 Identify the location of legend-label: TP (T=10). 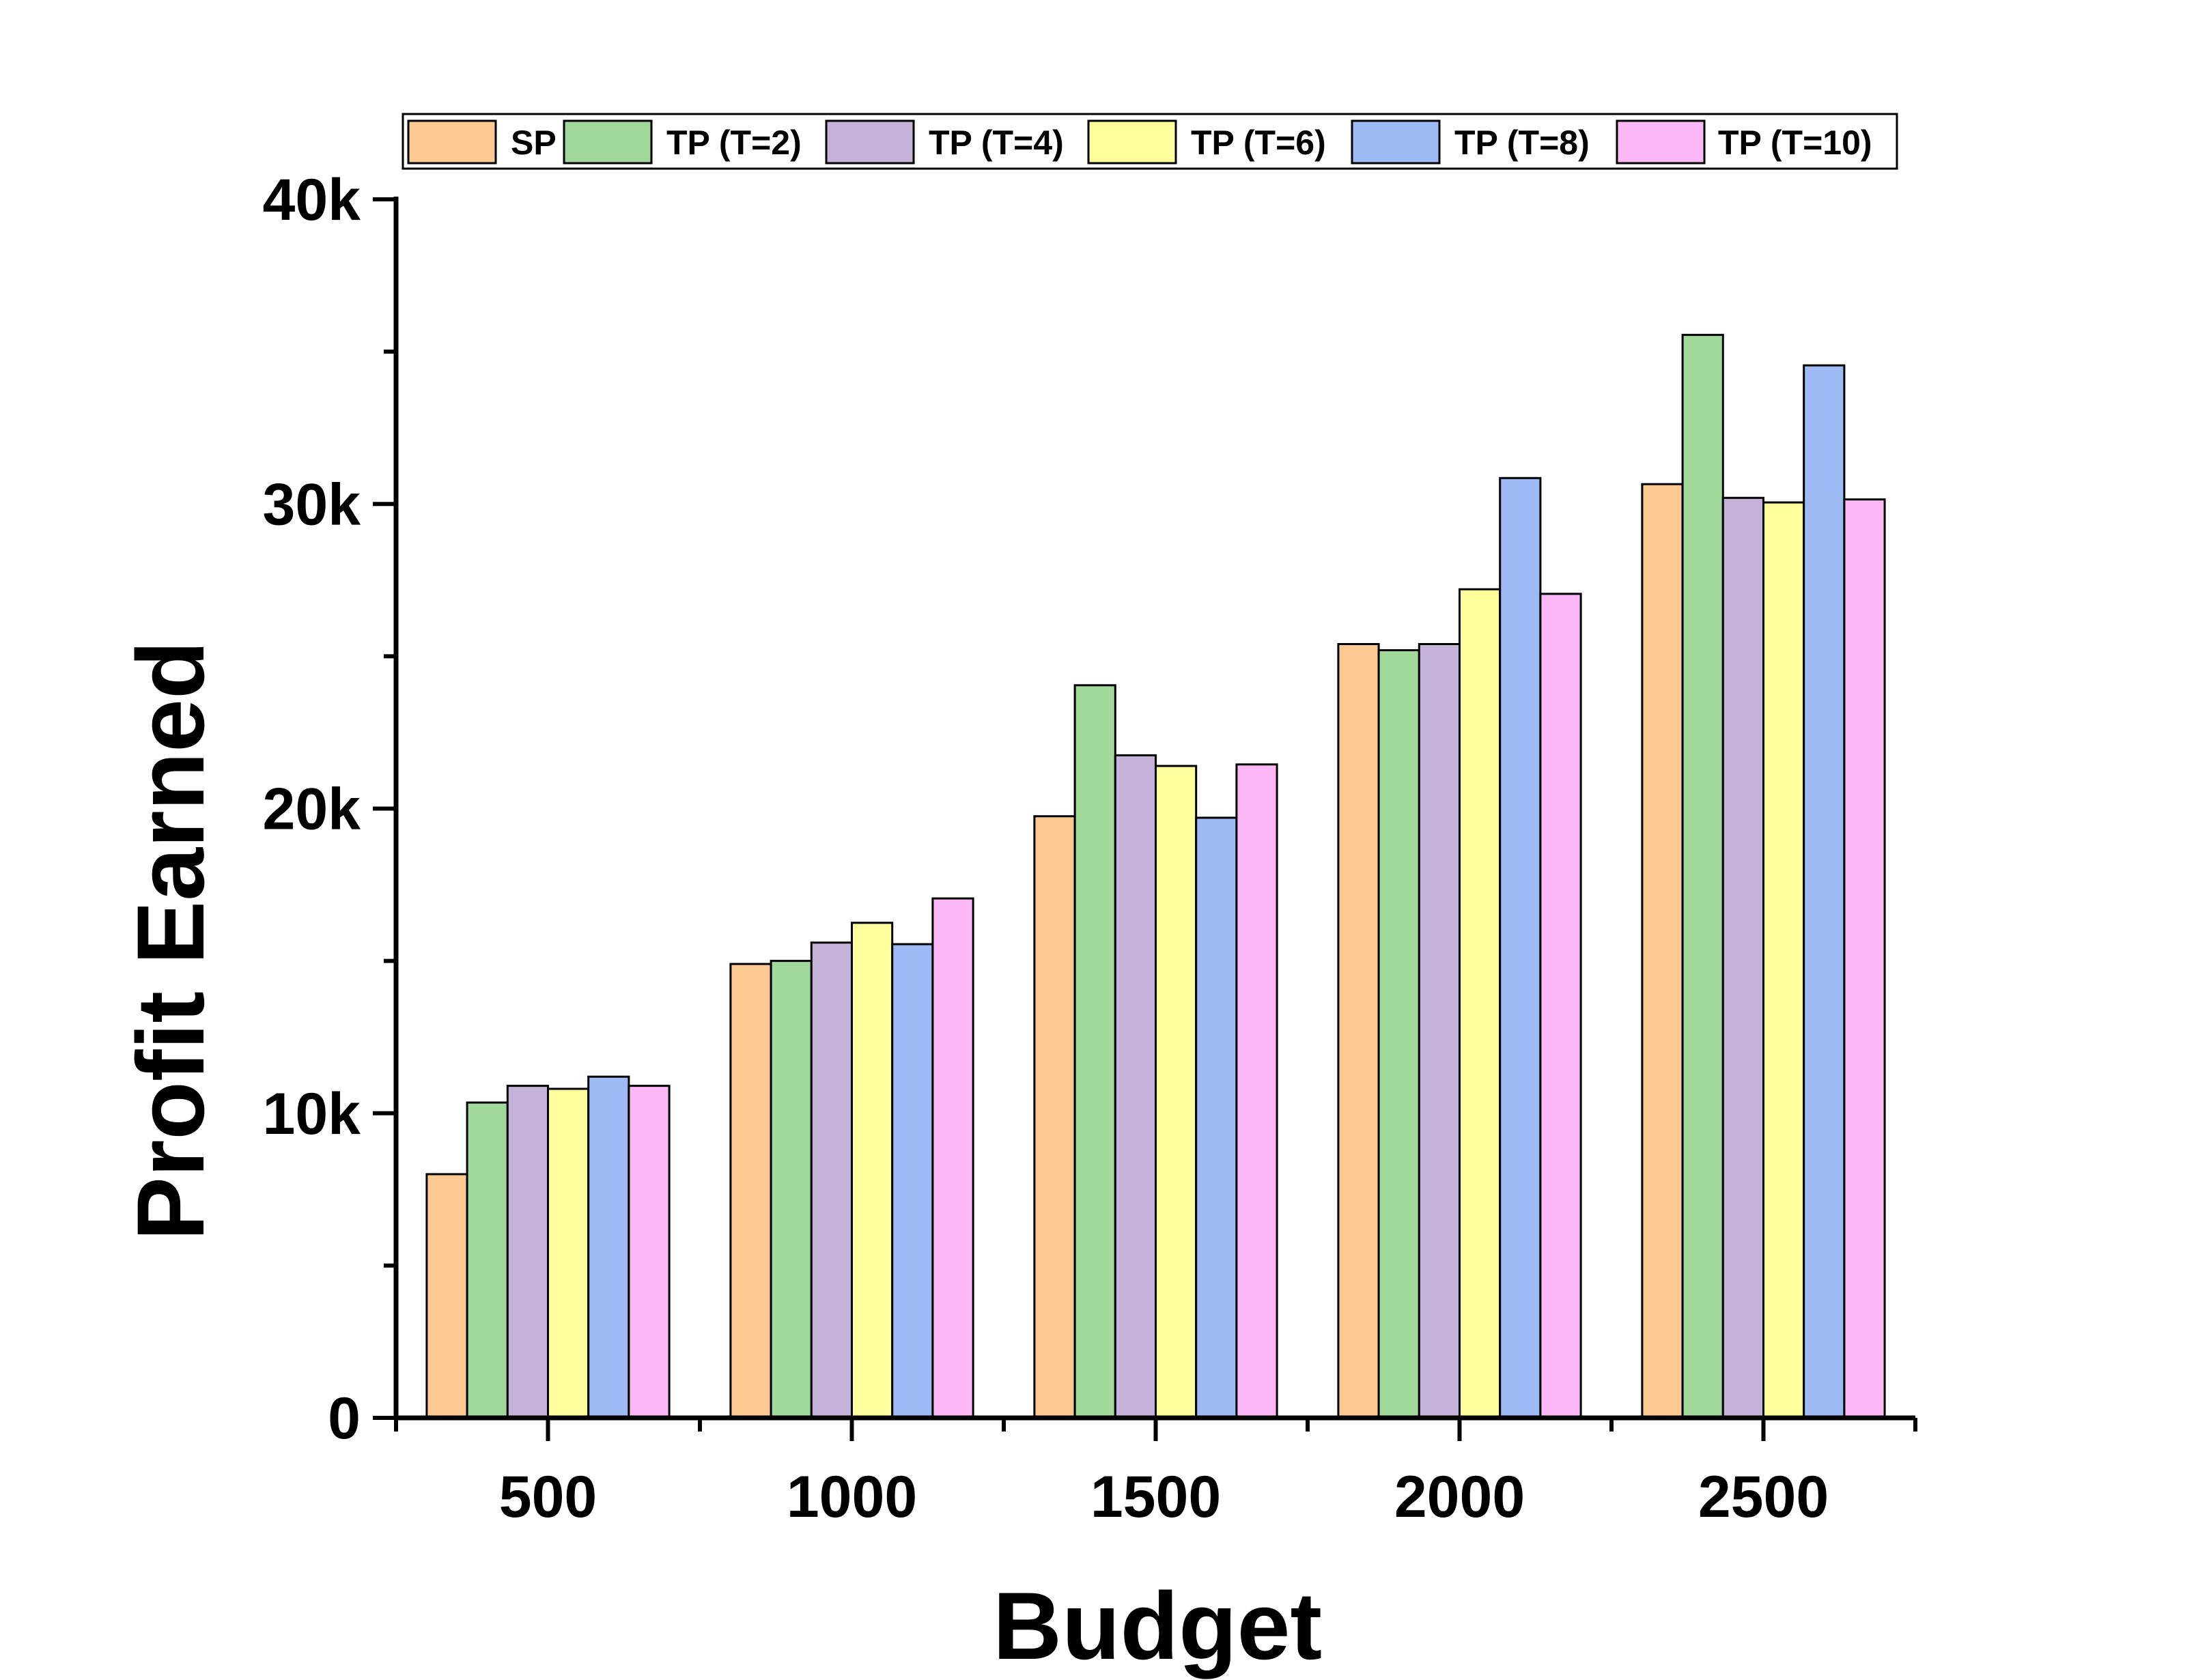
(1795, 143).